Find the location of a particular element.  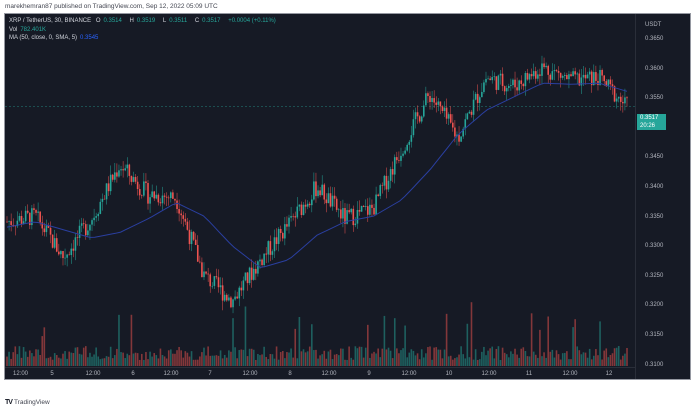

time-tick: 10 is located at coordinates (449, 374).